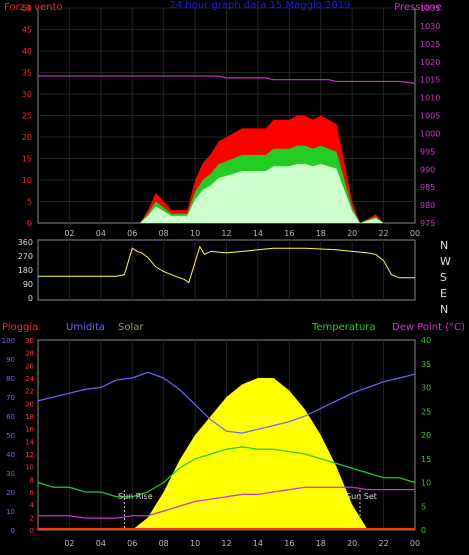  What do you see at coordinates (226, 472) in the screenshot?
I see `temperature-line` at bounding box center [226, 472].